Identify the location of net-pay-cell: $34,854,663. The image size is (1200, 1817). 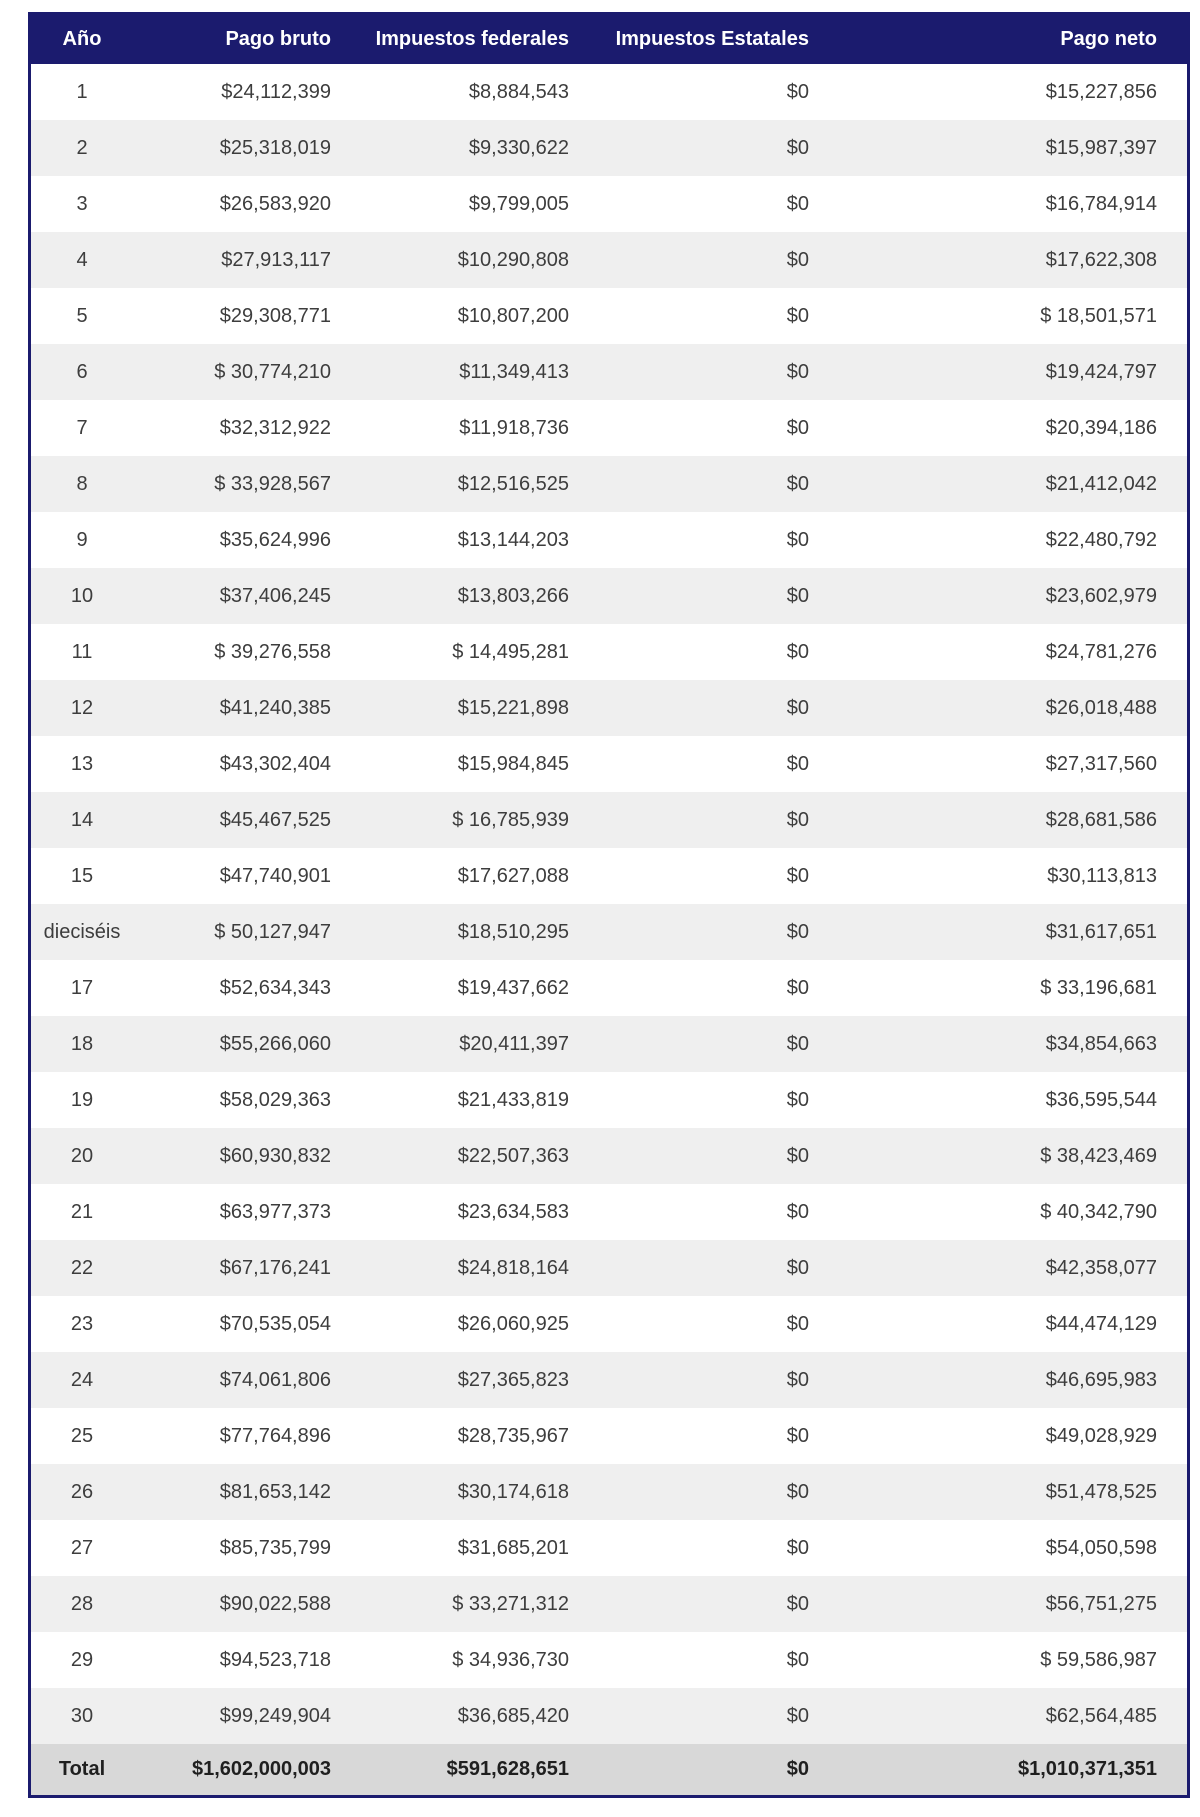
(1101, 1043).